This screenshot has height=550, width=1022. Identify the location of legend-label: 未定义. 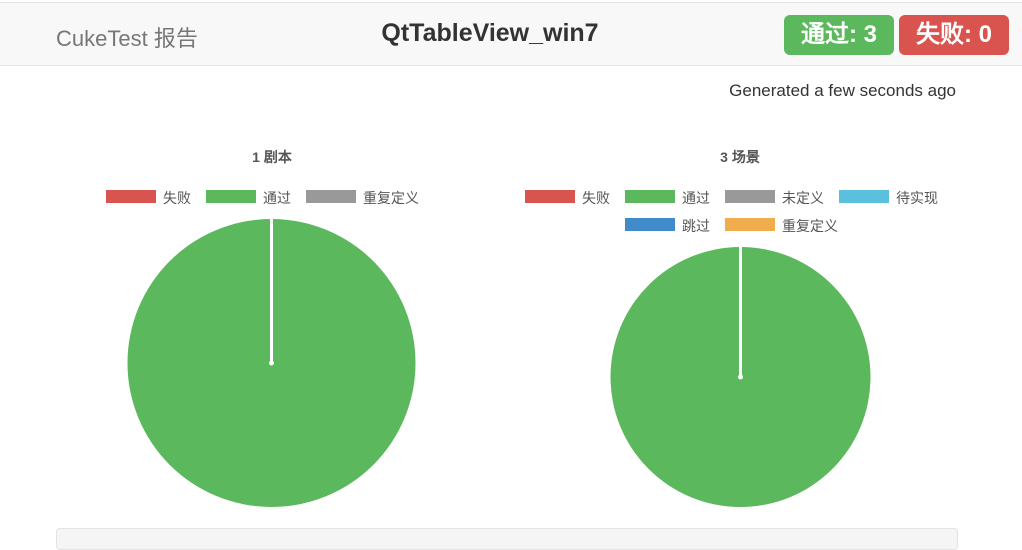
(803, 198).